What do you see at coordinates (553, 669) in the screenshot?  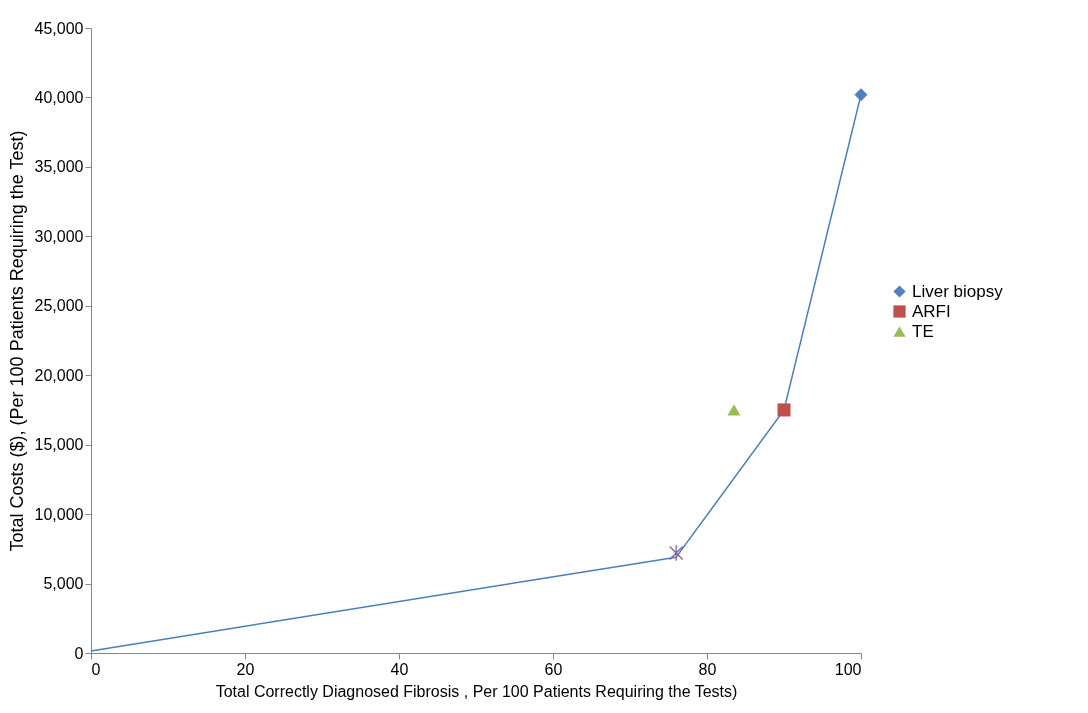 I see `x-tick-label: 60` at bounding box center [553, 669].